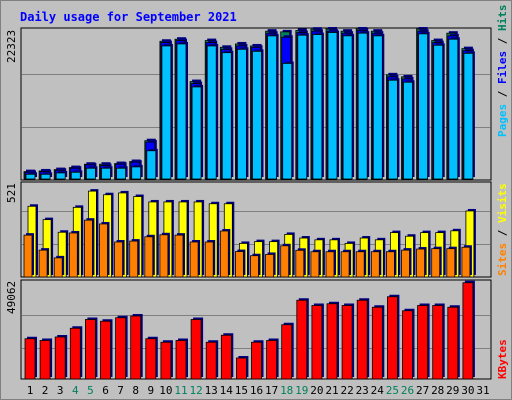 Image resolution: width=512 pixels, height=400 pixels. I want to click on legend-pages: Pages, so click(502, 120).